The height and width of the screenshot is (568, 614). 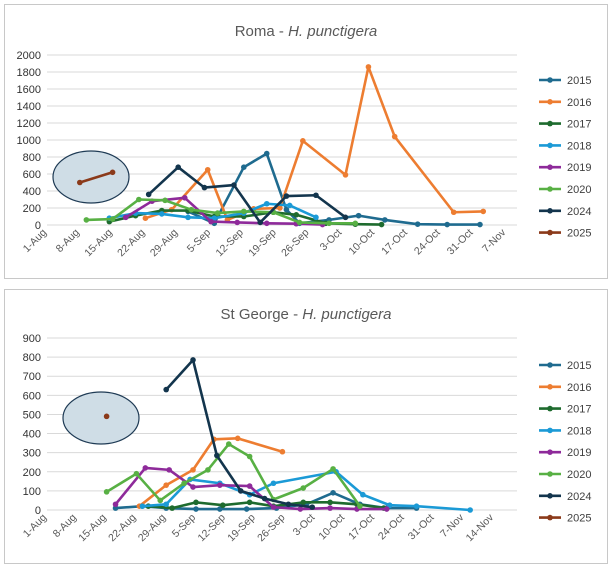 I want to click on highlight-ellipse, so click(x=91, y=177).